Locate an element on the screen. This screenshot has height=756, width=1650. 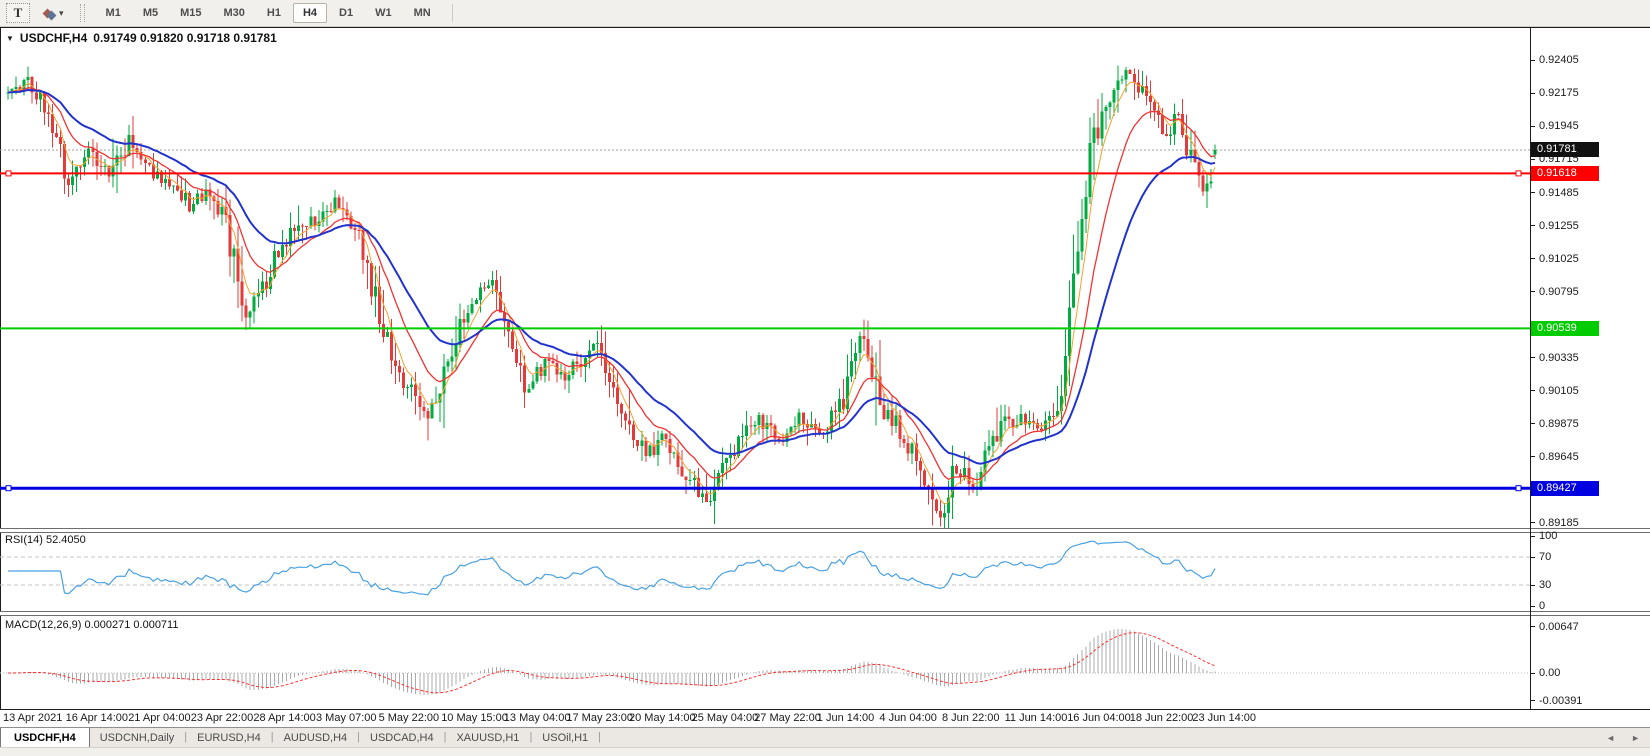
tab-usdchf-h4: USDCHF,H4 is located at coordinates (45, 737).